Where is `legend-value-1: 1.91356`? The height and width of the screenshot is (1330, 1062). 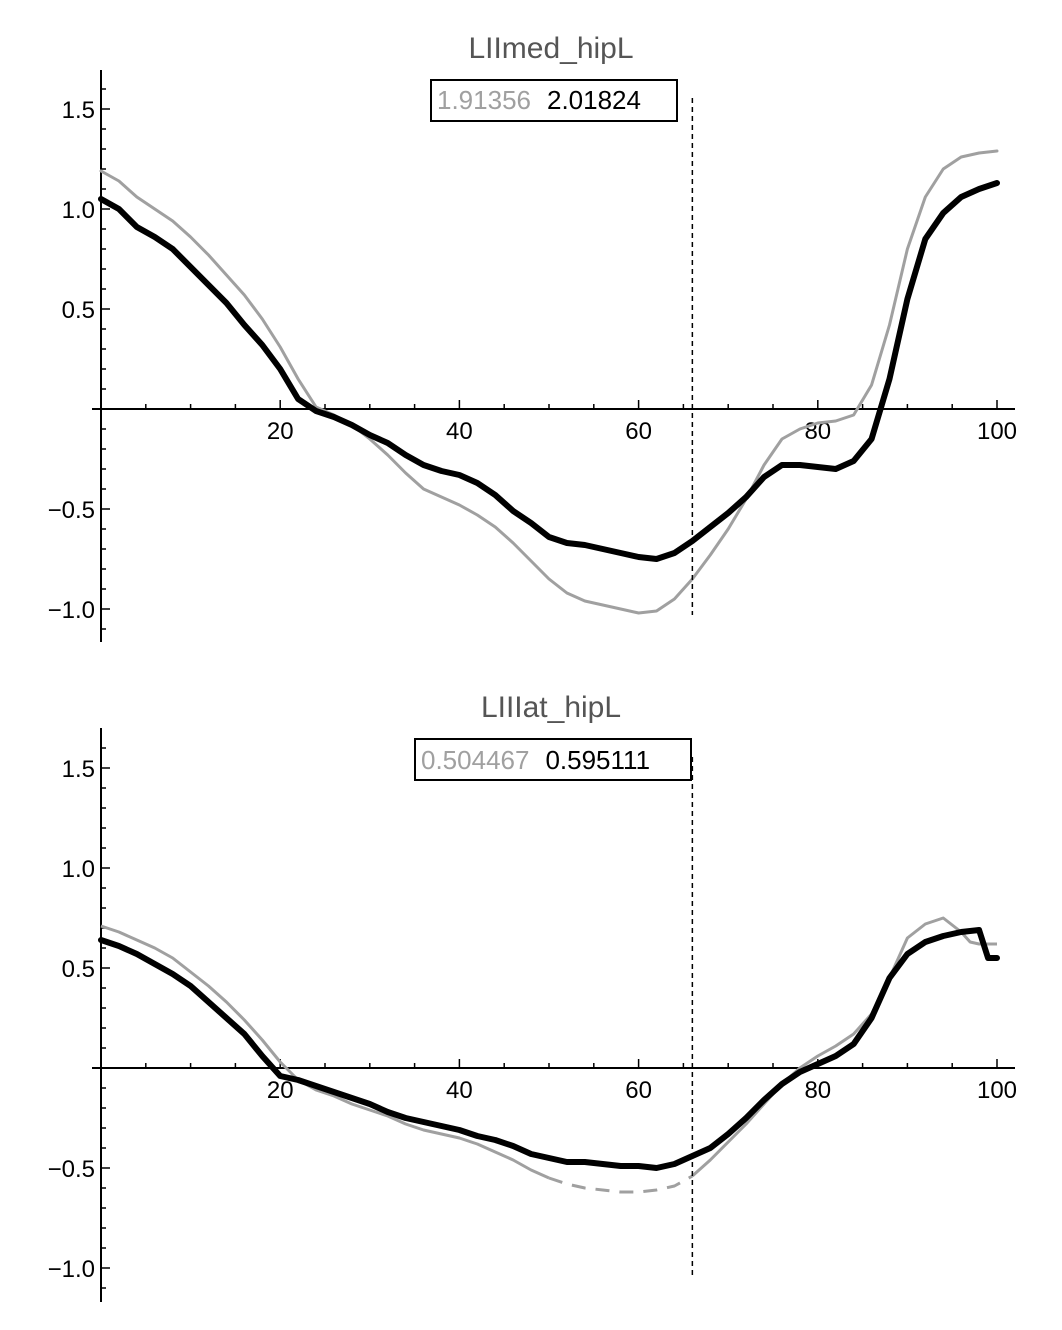 legend-value-1: 1.91356 is located at coordinates (484, 100).